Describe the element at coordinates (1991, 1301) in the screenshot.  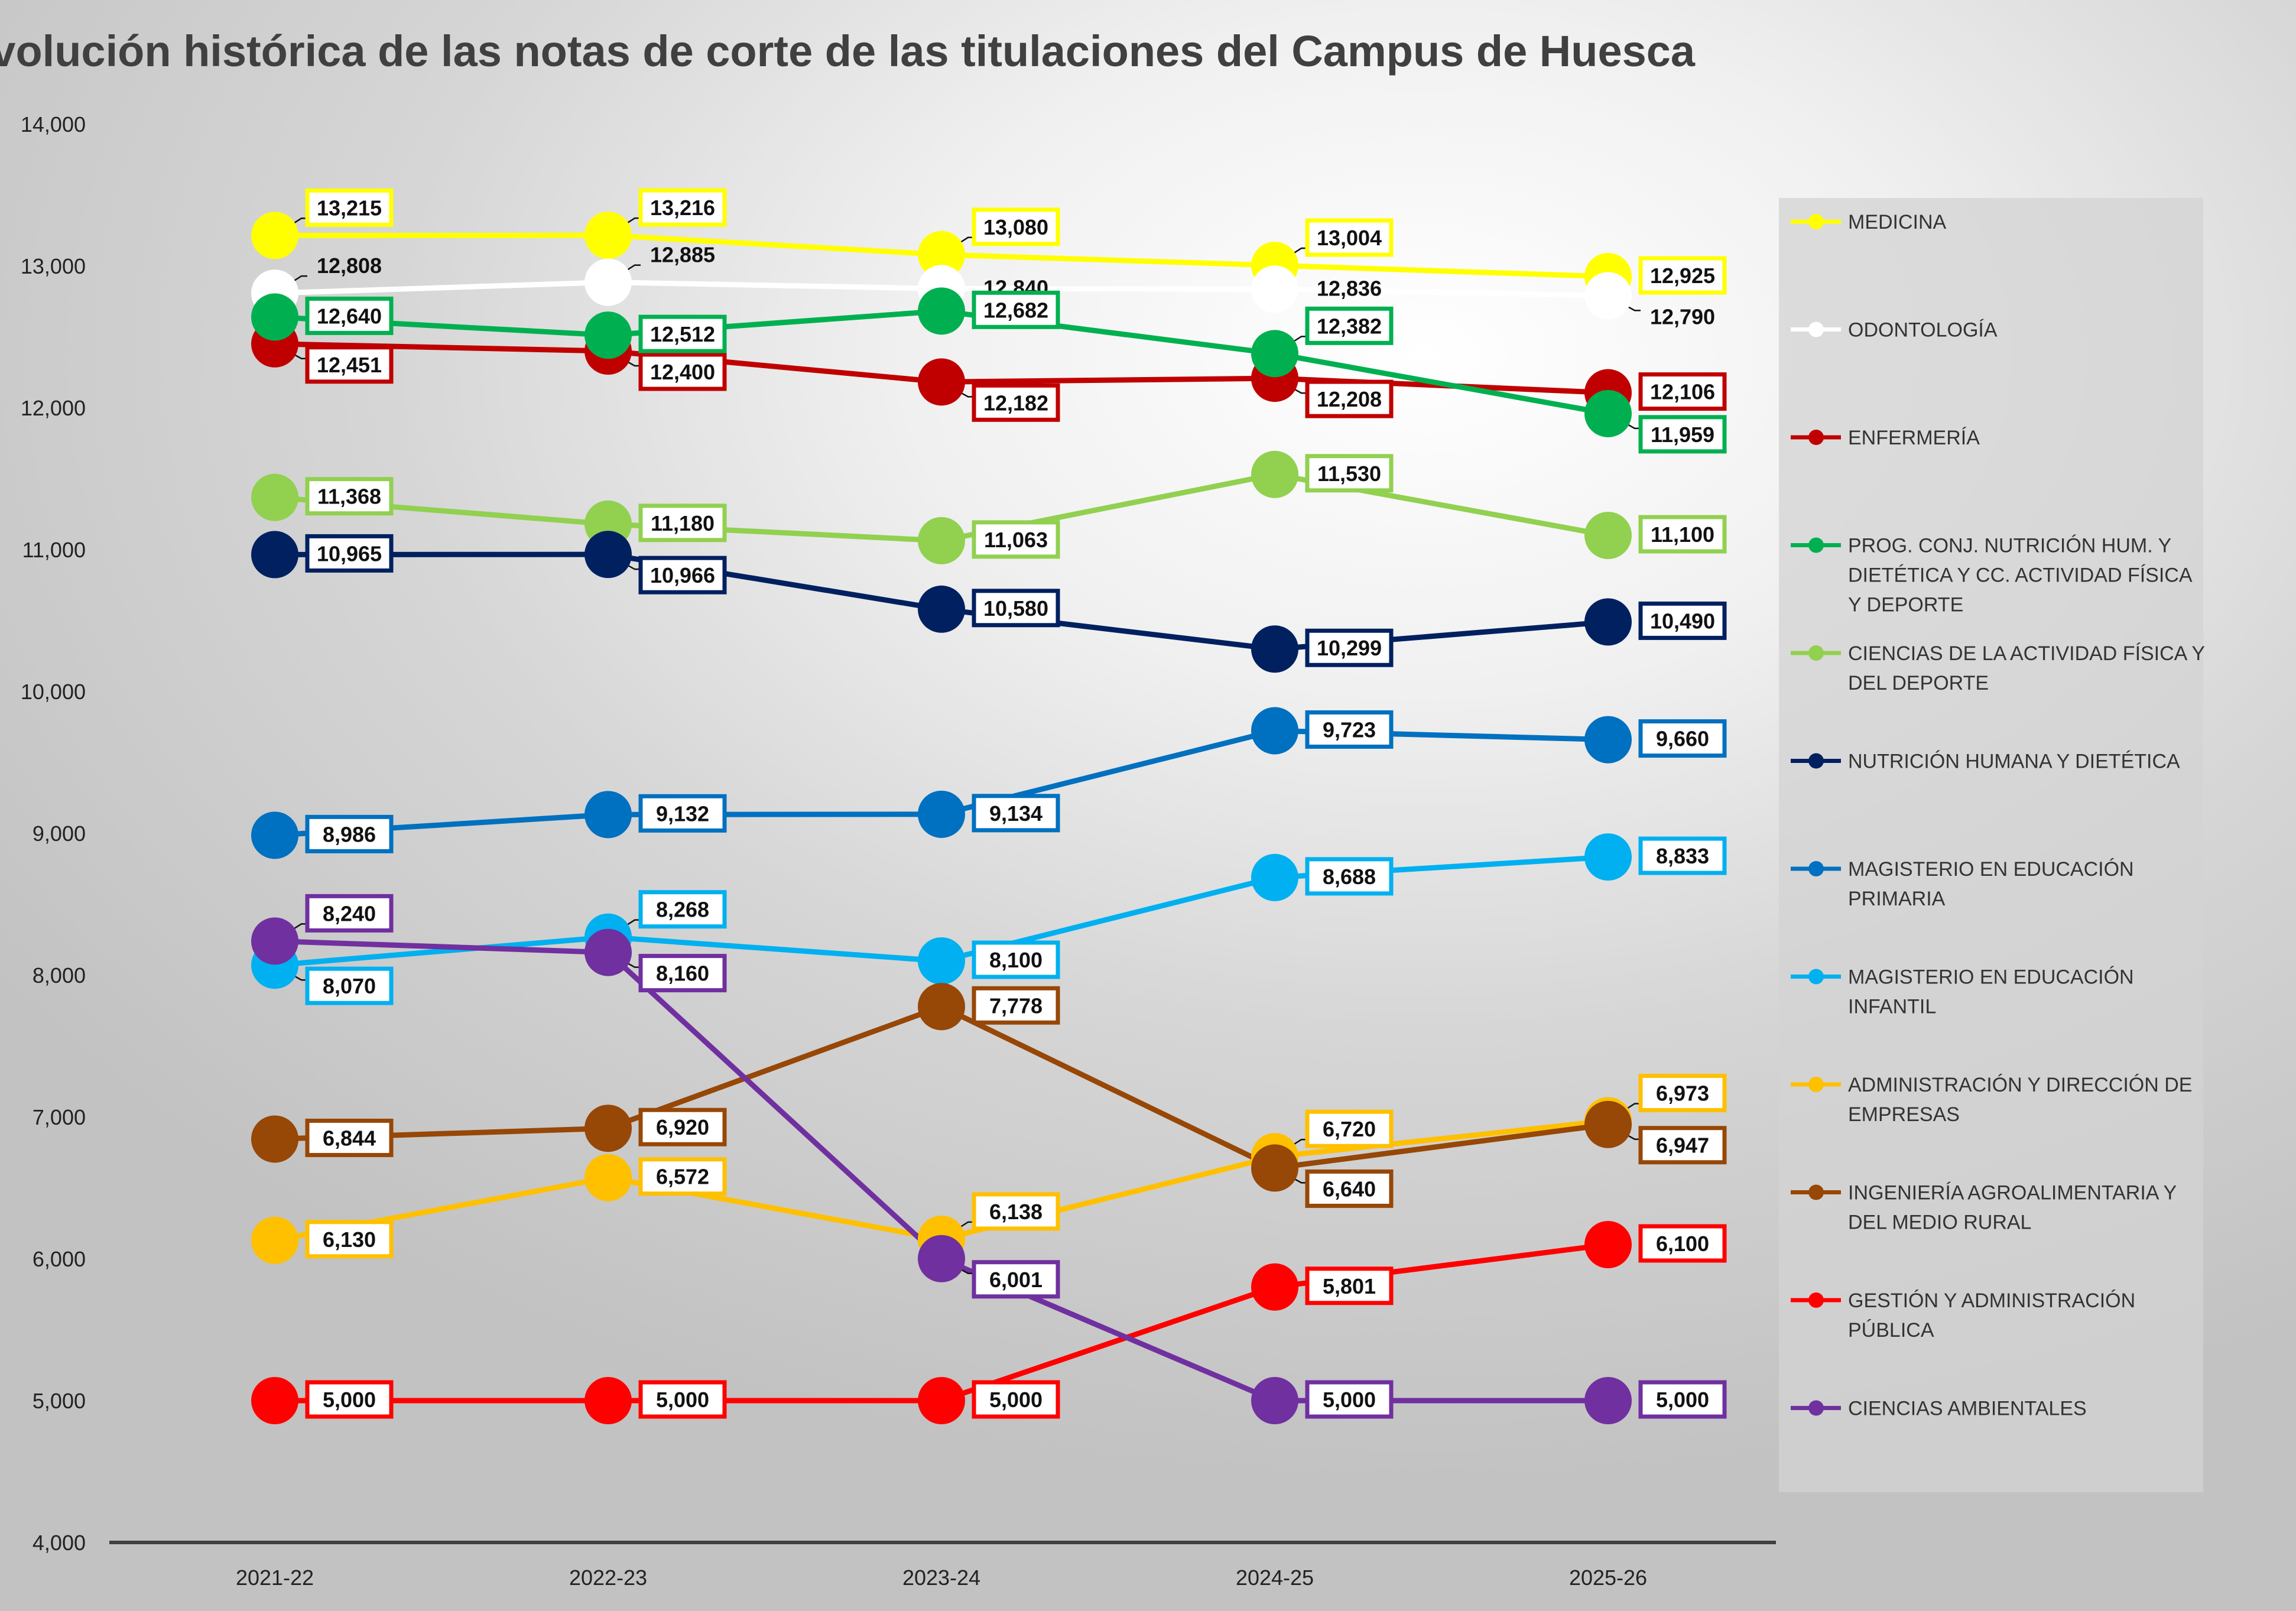
I see `legend-label: GESTIÓN Y ADMINISTRACIÓN` at that location.